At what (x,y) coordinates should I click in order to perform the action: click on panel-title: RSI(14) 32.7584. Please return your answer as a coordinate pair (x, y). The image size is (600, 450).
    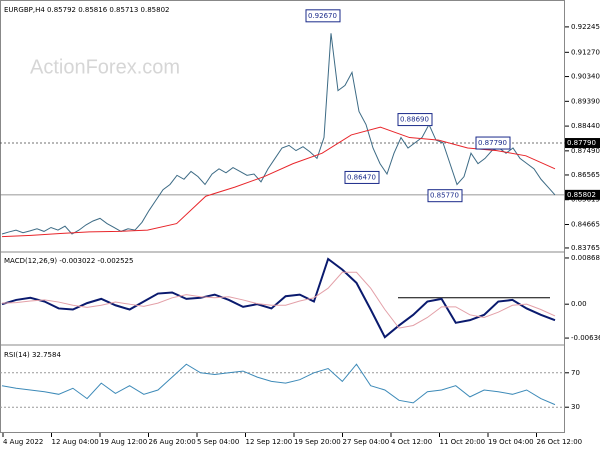
    Looking at the image, I should click on (32, 355).